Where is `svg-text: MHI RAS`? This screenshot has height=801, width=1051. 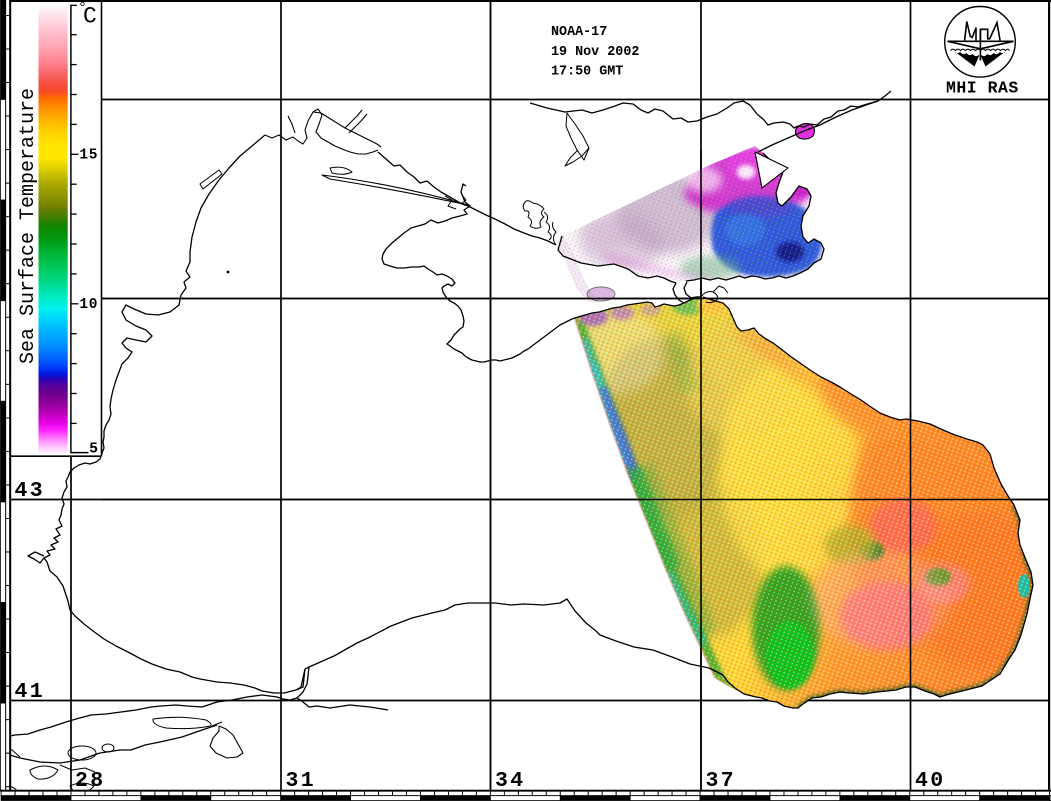 svg-text: MHI RAS is located at coordinates (982, 88).